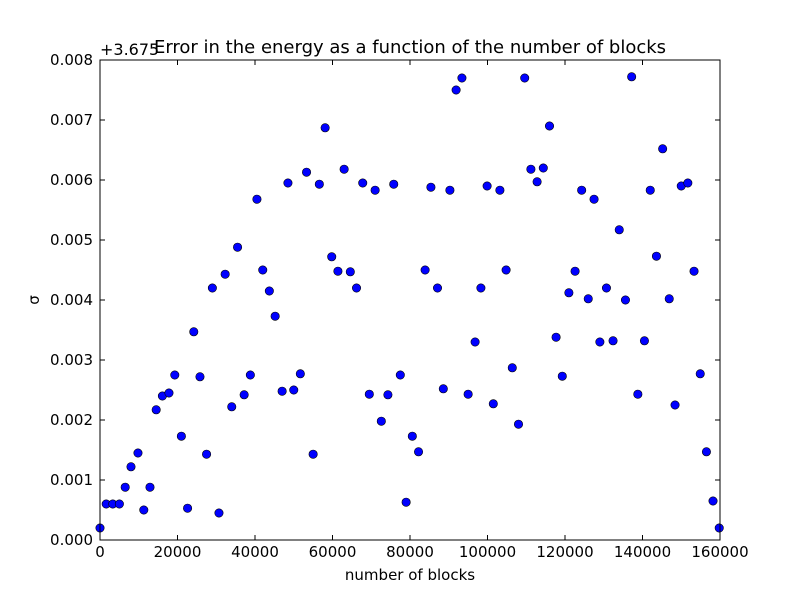 The height and width of the screenshot is (600, 800). What do you see at coordinates (71, 420) in the screenshot?
I see `y-tick-label: 0.002` at bounding box center [71, 420].